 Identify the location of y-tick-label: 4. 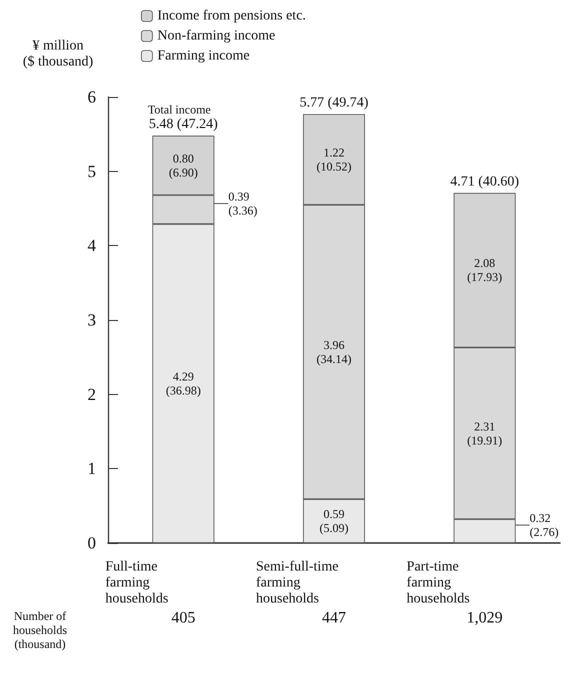
(92, 246).